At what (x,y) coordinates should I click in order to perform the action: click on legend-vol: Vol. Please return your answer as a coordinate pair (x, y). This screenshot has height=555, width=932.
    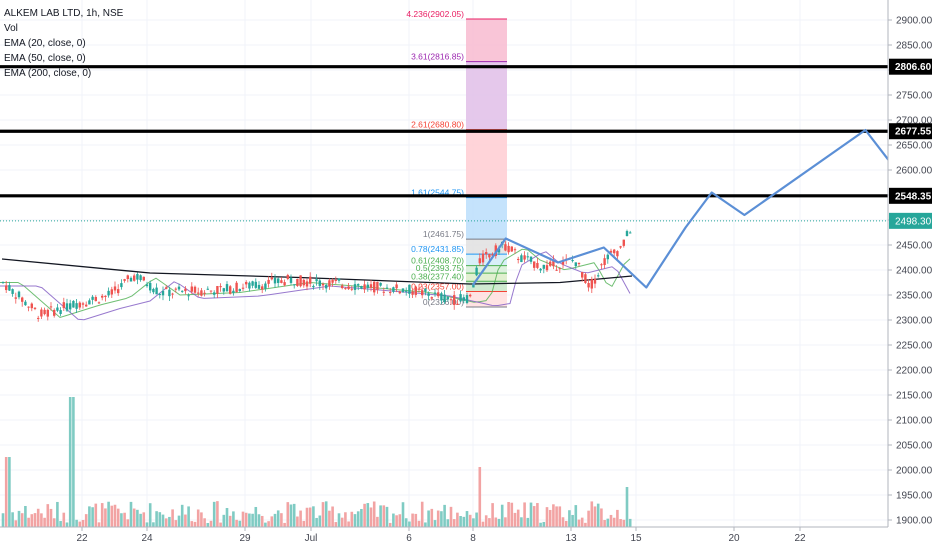
    Looking at the image, I should click on (11, 28).